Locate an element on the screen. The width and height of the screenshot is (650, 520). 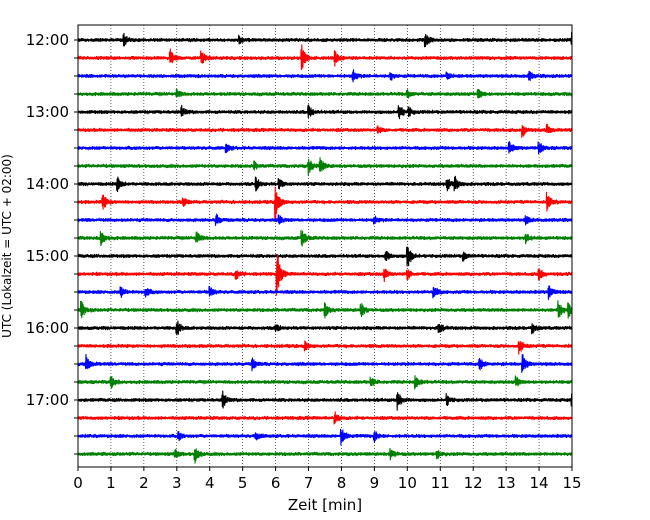
x-tick-label: 0 is located at coordinates (78, 483).